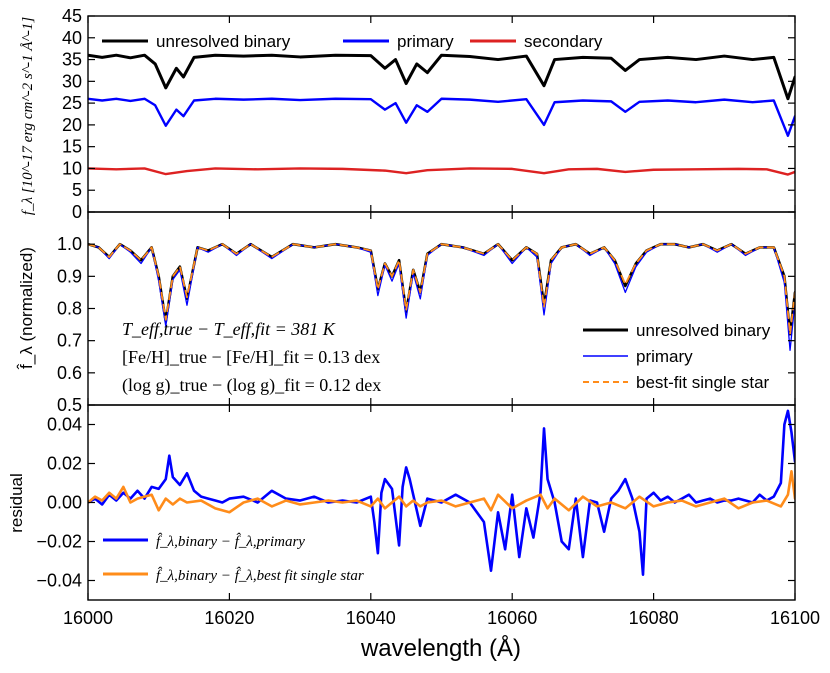 The height and width of the screenshot is (673, 830). I want to click on series-line-residual-f-binary-f-best-fit-single-star, so click(441, 492).